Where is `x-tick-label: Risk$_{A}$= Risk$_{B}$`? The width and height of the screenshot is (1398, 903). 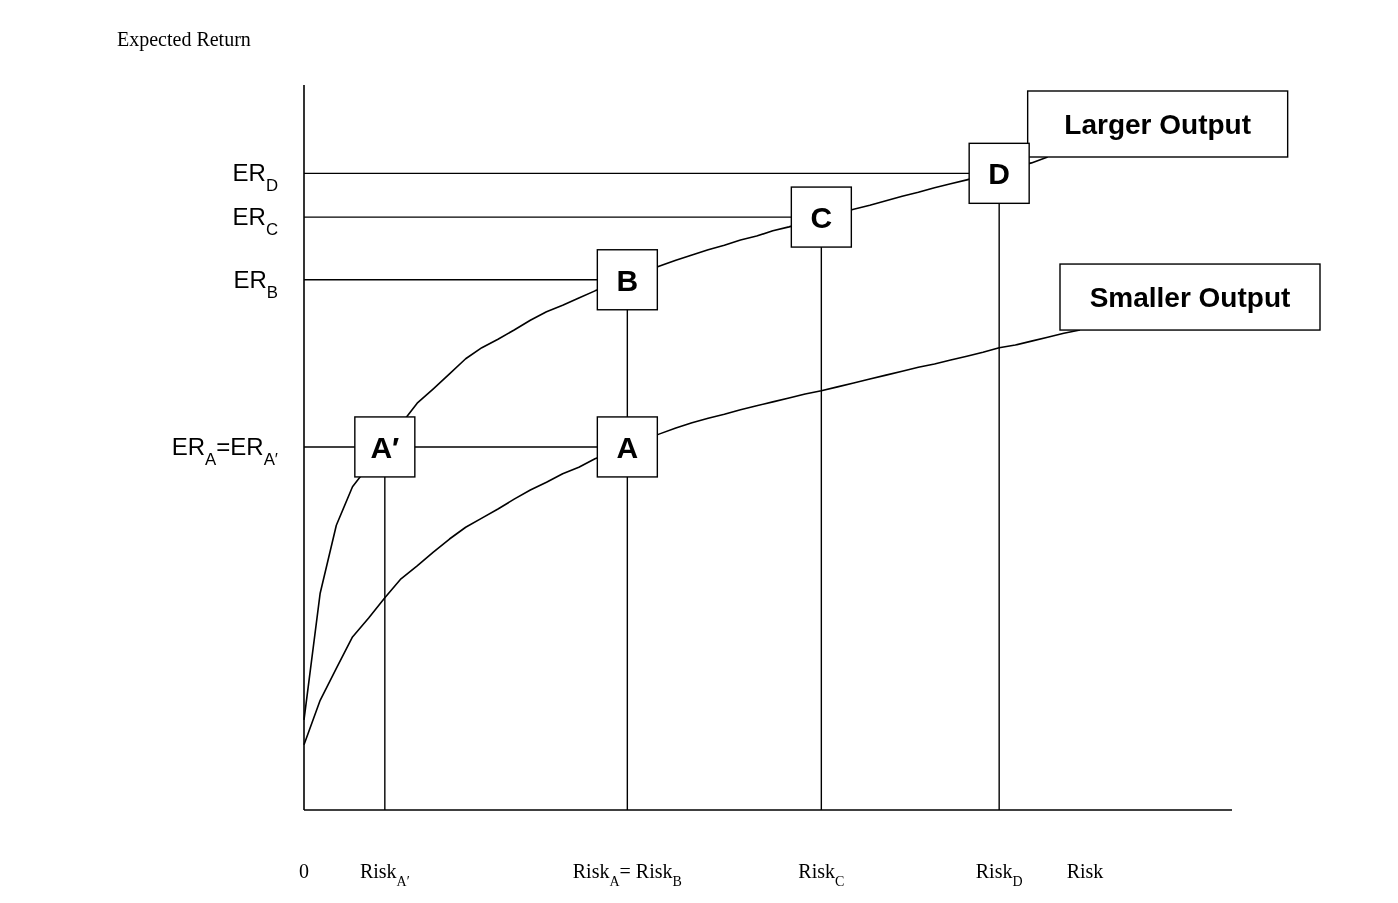
x-tick-label: Risk$_{A}$= Risk$_{B}$ is located at coordinates (627, 874).